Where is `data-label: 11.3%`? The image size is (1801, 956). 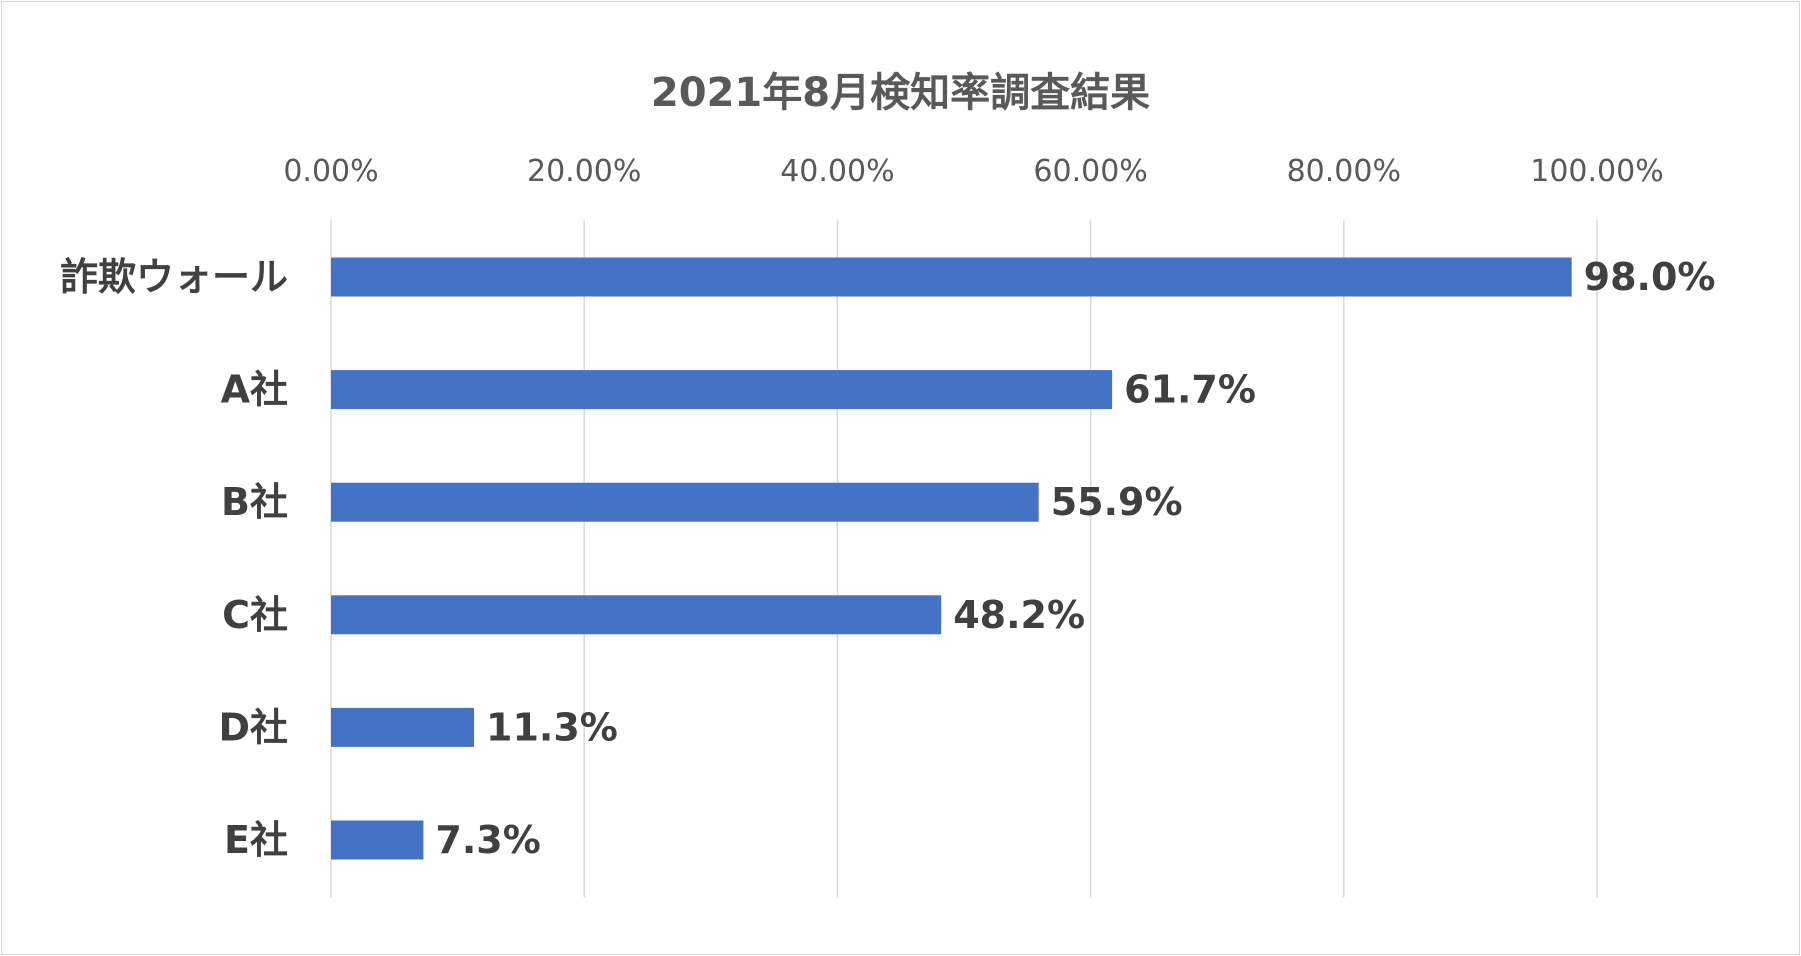
data-label: 11.3% is located at coordinates (552, 727).